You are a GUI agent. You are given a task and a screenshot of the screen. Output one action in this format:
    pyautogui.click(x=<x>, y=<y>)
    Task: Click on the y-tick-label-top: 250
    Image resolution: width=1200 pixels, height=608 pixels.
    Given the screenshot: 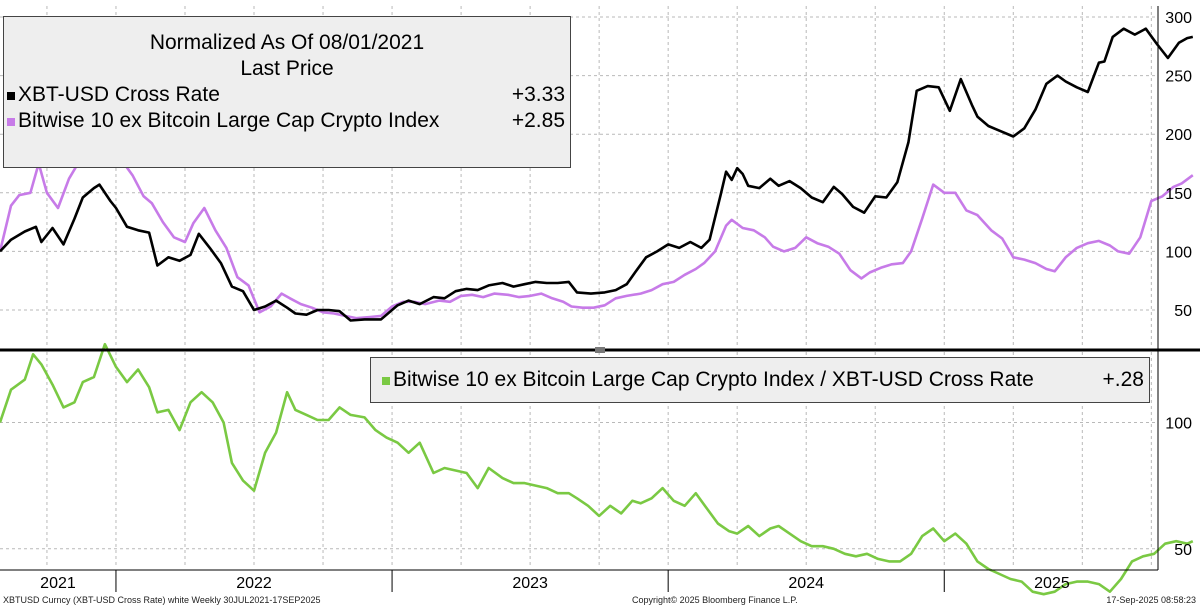 What is the action you would take?
    pyautogui.click(x=1178, y=77)
    